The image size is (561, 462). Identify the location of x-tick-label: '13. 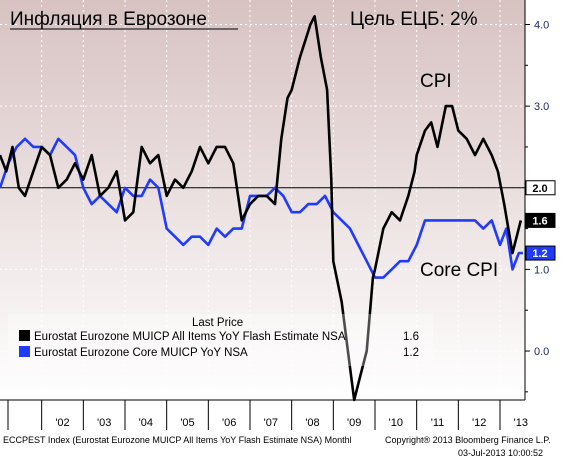
(521, 423).